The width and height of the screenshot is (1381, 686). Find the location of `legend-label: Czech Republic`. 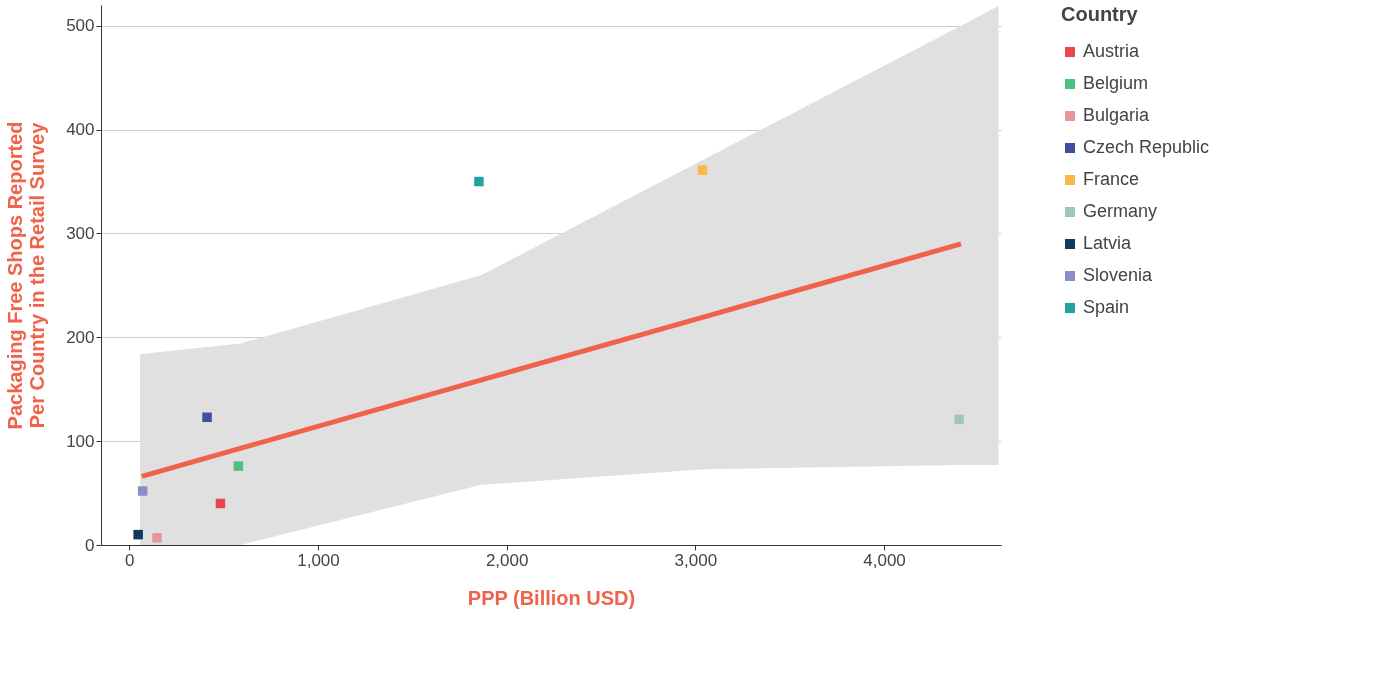

legend-label: Czech Republic is located at coordinates (1146, 147).